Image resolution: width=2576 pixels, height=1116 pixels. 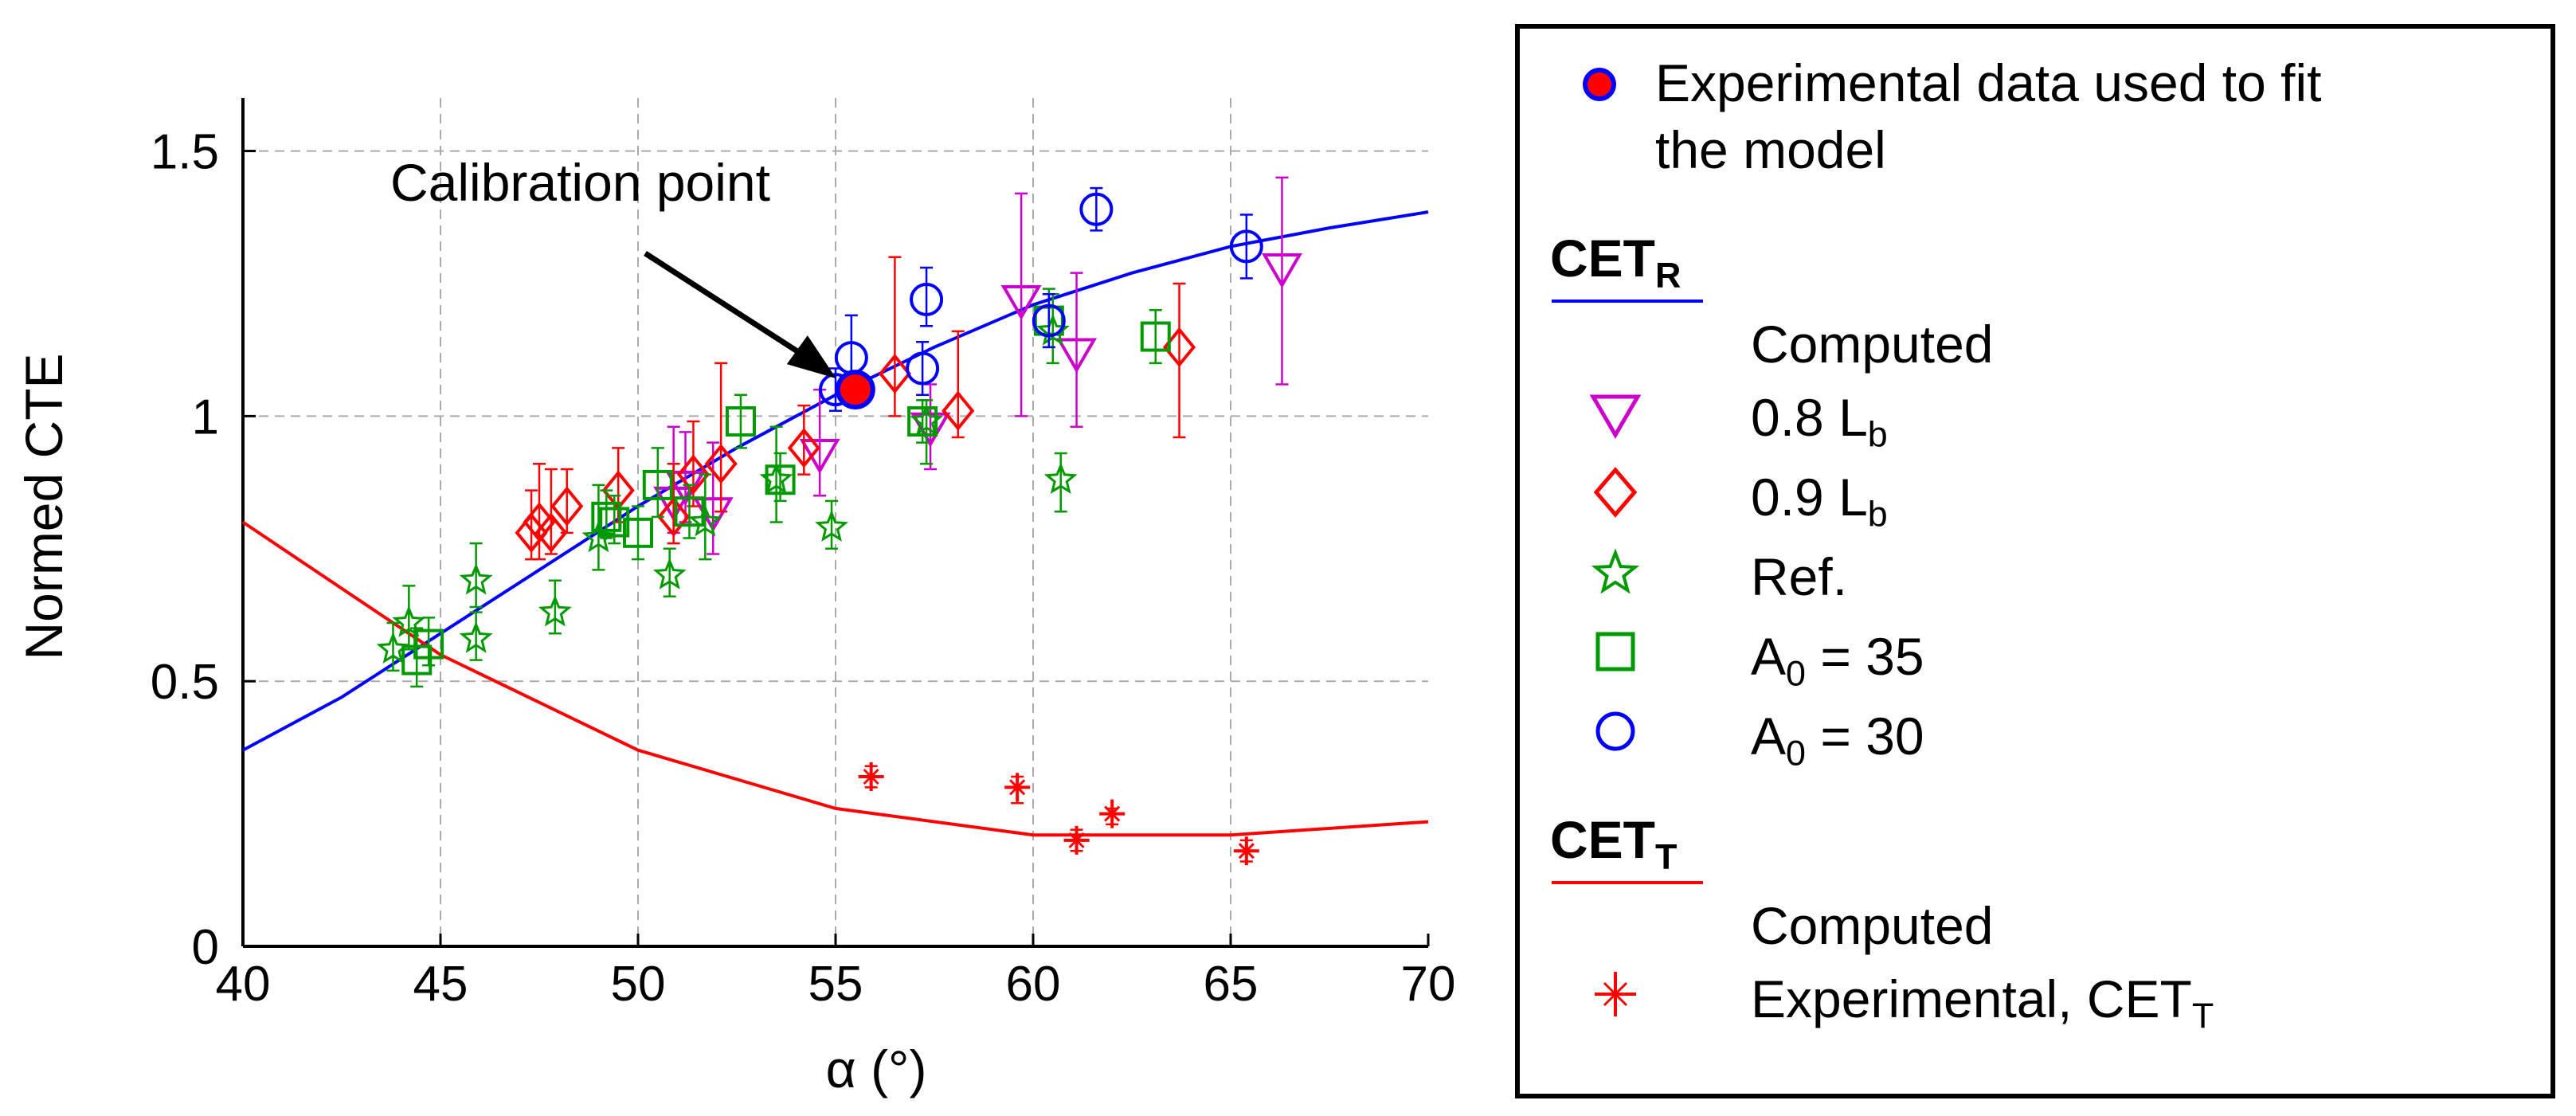 What do you see at coordinates (205, 947) in the screenshot?
I see `y-tick-label: 0` at bounding box center [205, 947].